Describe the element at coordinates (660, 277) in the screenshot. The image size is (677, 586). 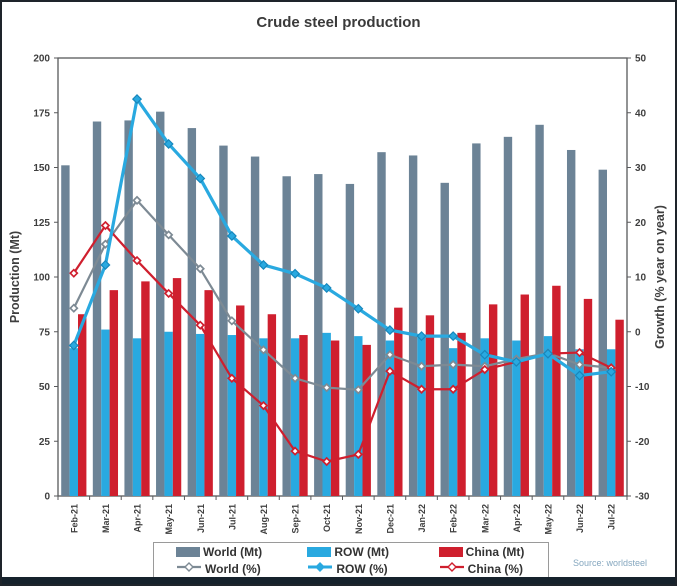
I see `right-axis-title: Growth (% year on year)` at that location.